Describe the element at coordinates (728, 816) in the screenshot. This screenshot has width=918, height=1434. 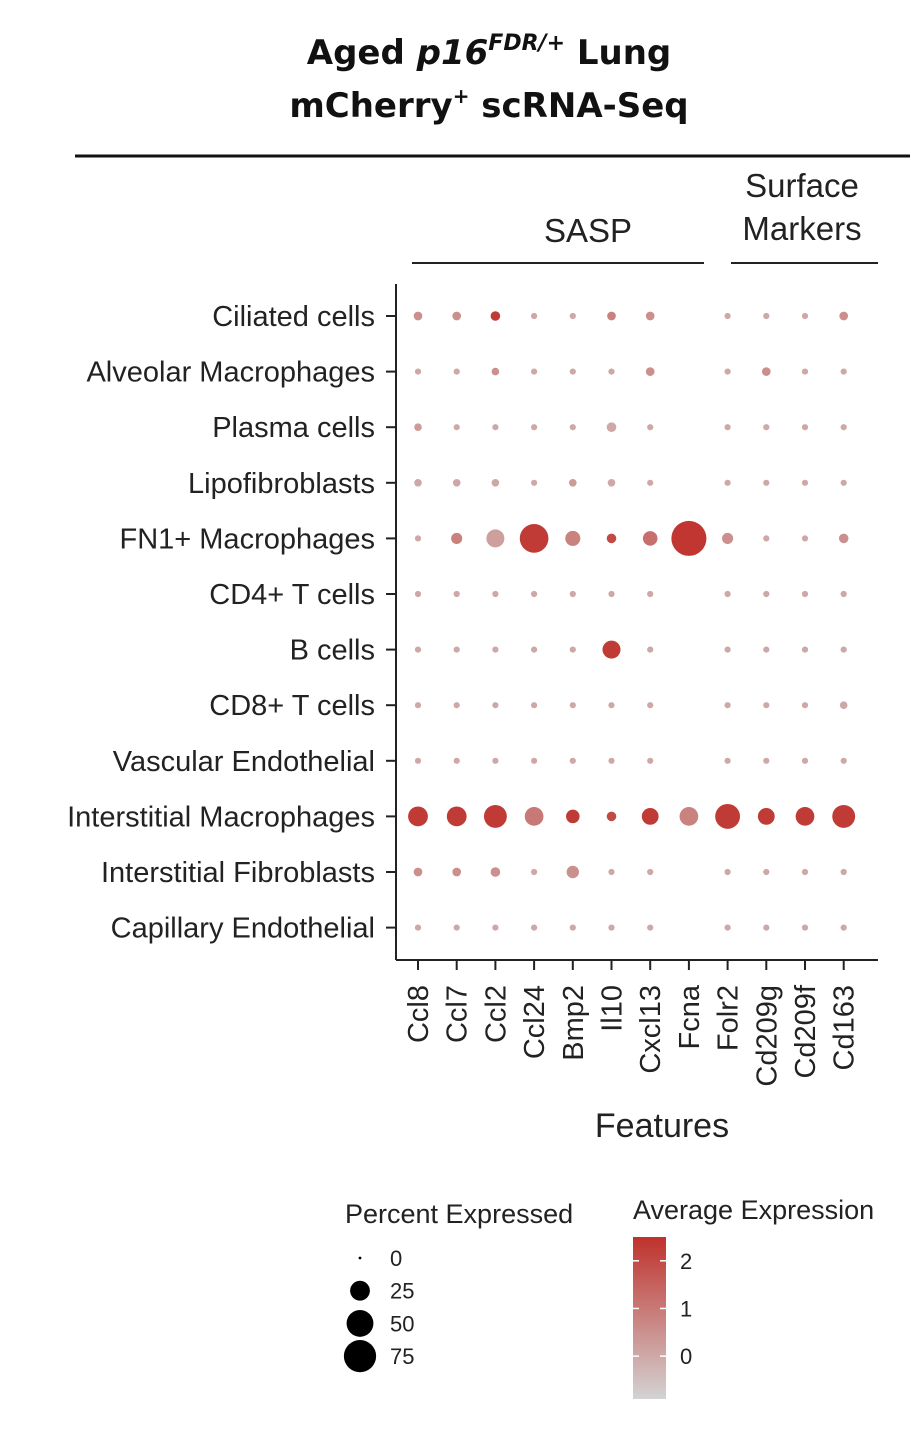
I see `dot-interstitial-macrophages-folr2` at that location.